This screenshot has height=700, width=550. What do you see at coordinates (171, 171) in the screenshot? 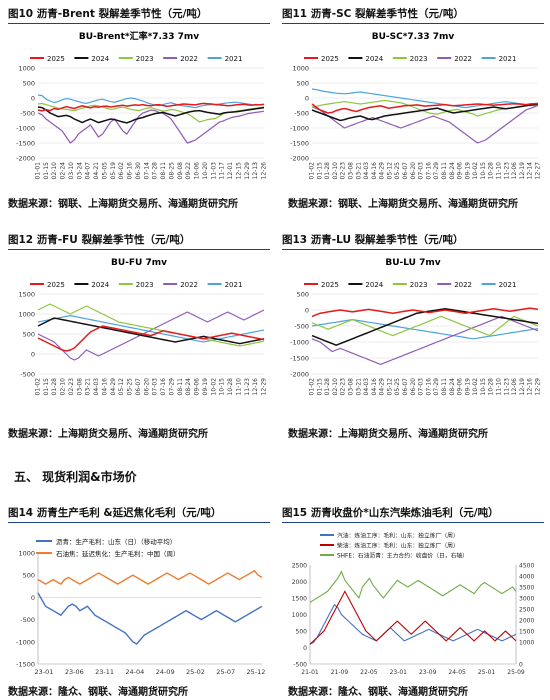
I see `x-tick-label: 08-25` at bounding box center [171, 171].